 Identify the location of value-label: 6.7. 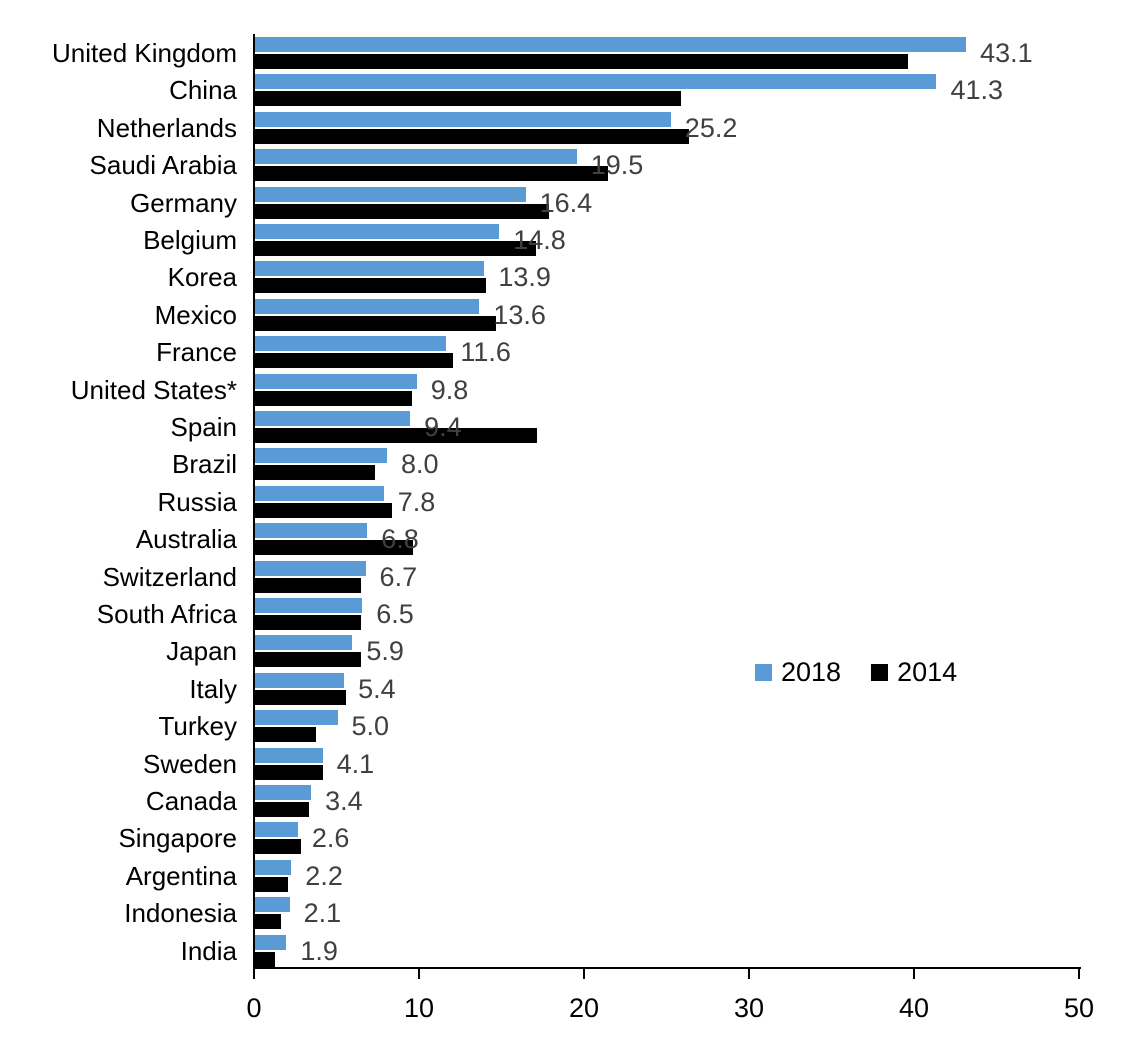
(398, 576).